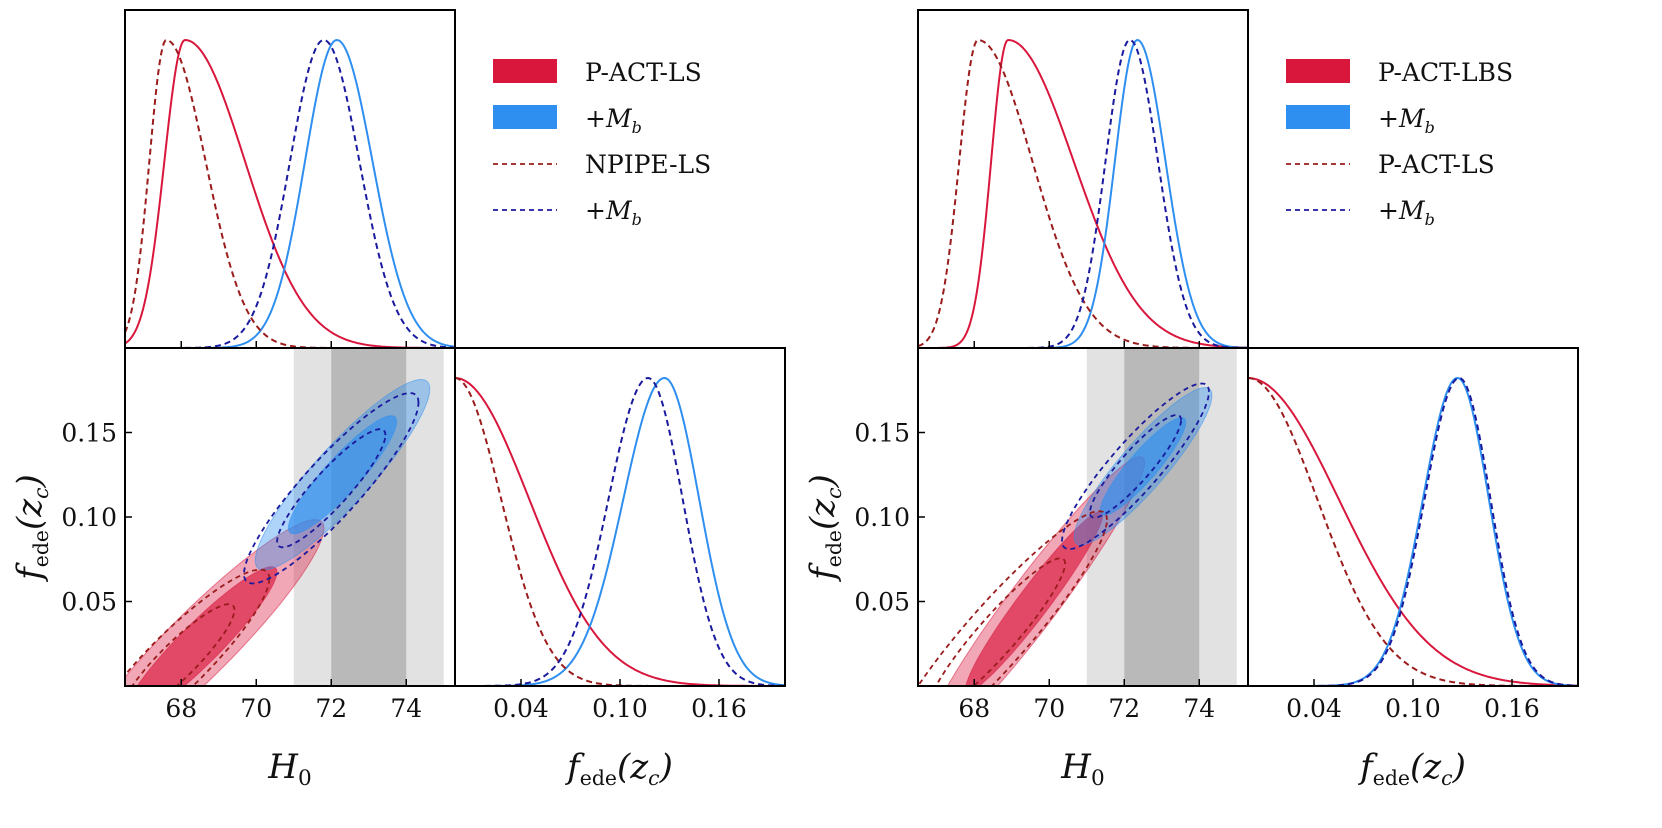  I want to click on fede-curve-p-act-ls-dashed, so click(1413, 531).